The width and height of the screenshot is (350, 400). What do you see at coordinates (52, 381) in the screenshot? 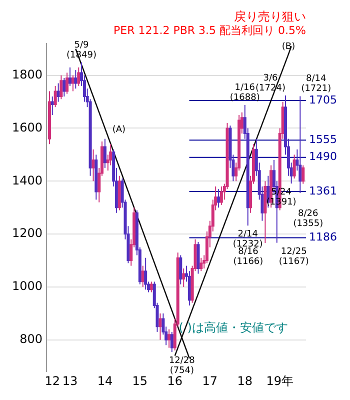
I see `x-tick-label: 12` at bounding box center [52, 381].